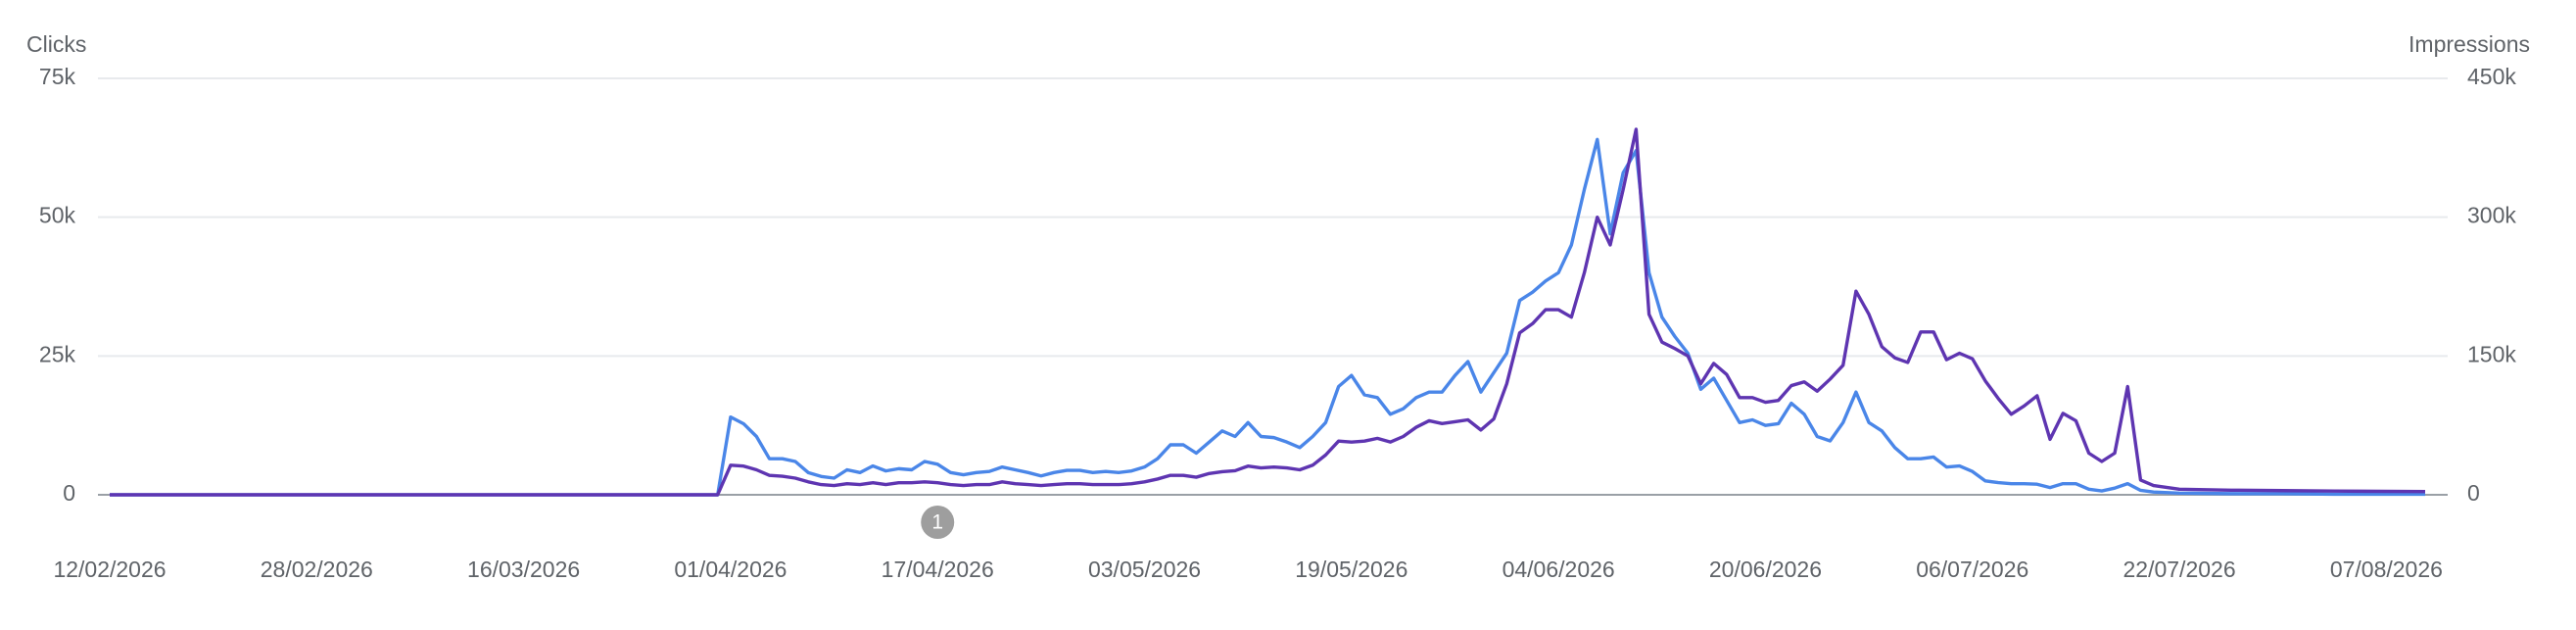  Describe the element at coordinates (317, 569) in the screenshot. I see `x-tick-label: 28/02/2026` at that location.